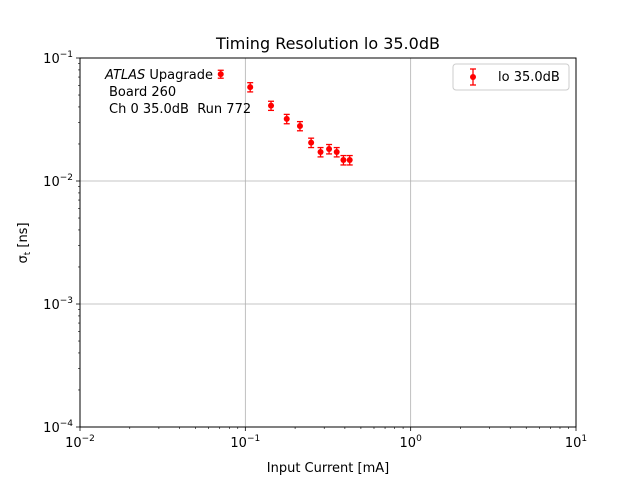 The height and width of the screenshot is (480, 640). I want to click on x-tick-label: 10⁻¹, so click(245, 442).